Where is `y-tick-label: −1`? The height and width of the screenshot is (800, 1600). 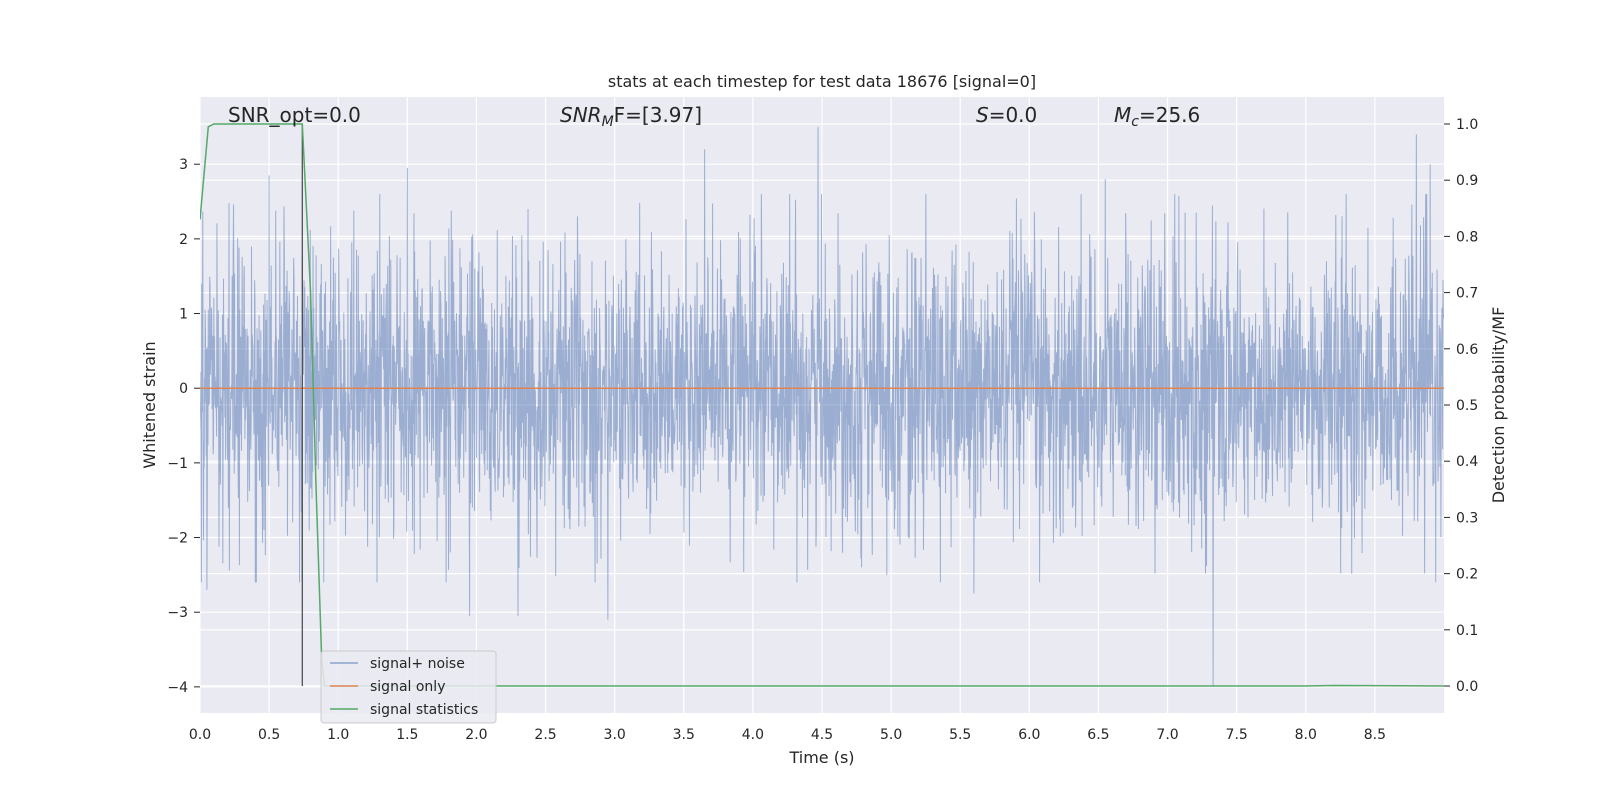 y-tick-label: −1 is located at coordinates (177, 464).